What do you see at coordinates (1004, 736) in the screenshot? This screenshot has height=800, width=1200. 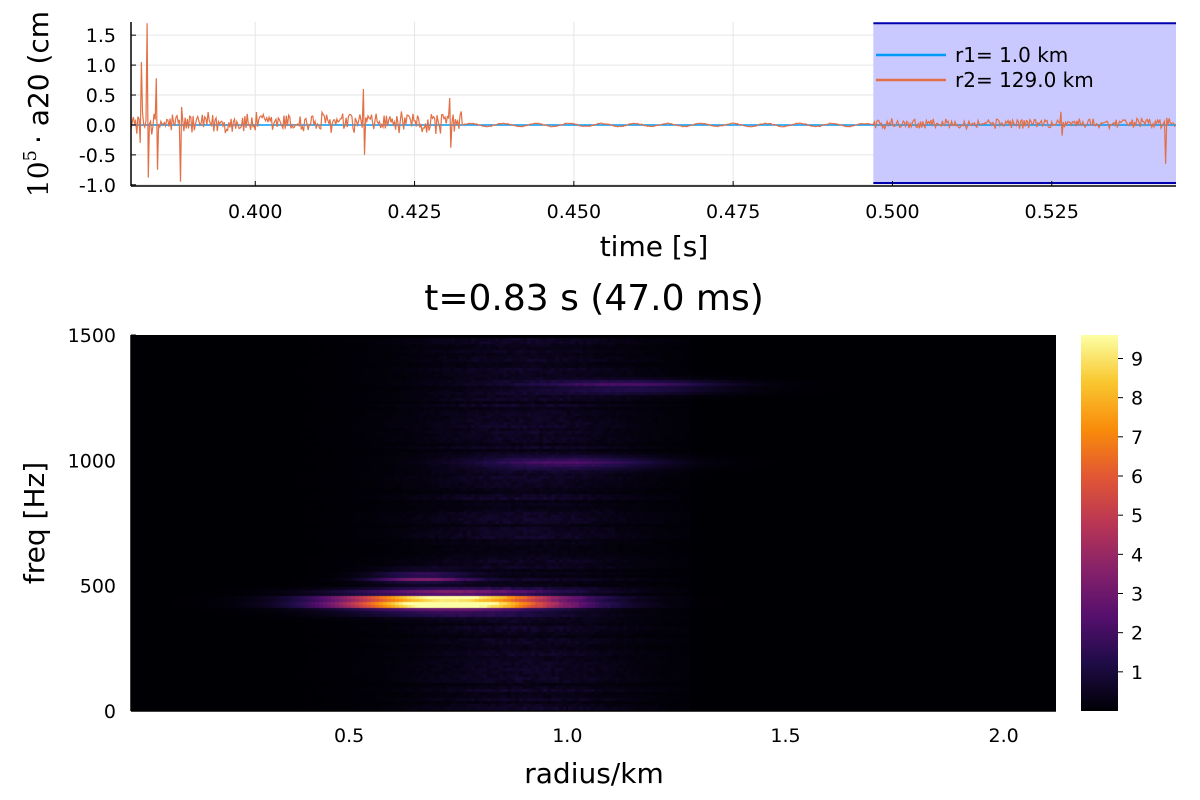 I see `x-tick-label: 2.0` at bounding box center [1004, 736].